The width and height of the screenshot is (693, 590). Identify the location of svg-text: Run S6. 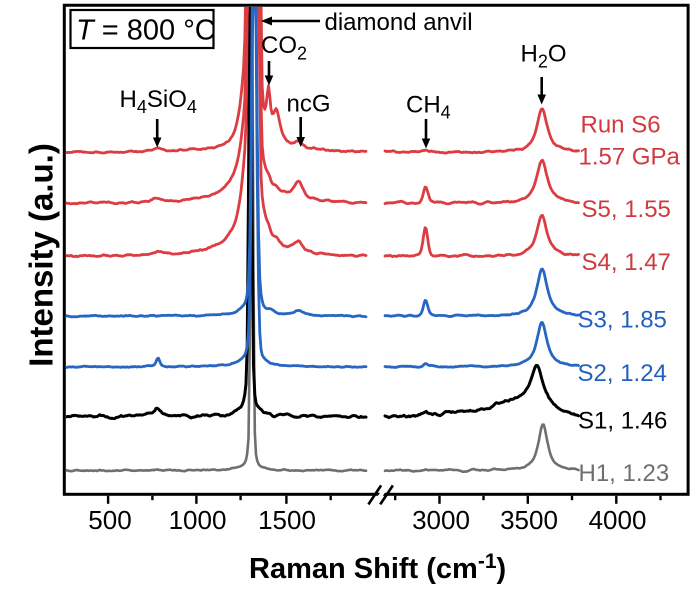
(621, 125).